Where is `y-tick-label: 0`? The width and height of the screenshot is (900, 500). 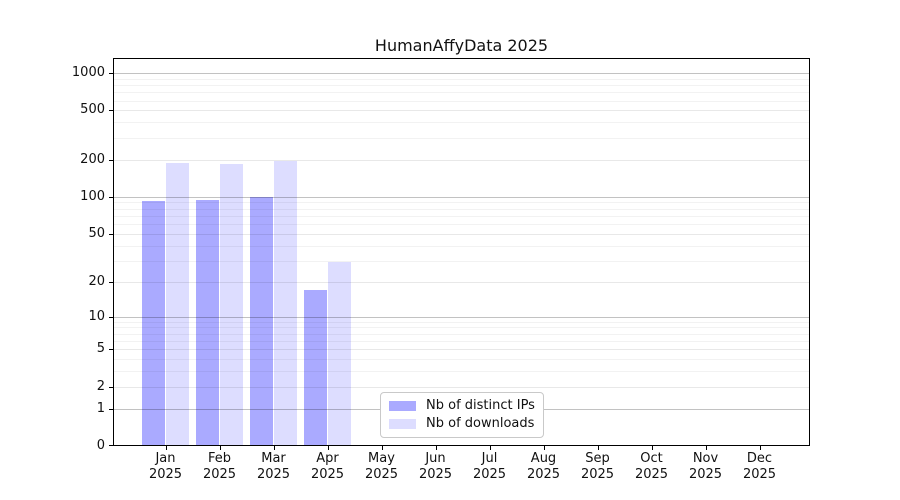 y-tick-label: 0 is located at coordinates (100, 445).